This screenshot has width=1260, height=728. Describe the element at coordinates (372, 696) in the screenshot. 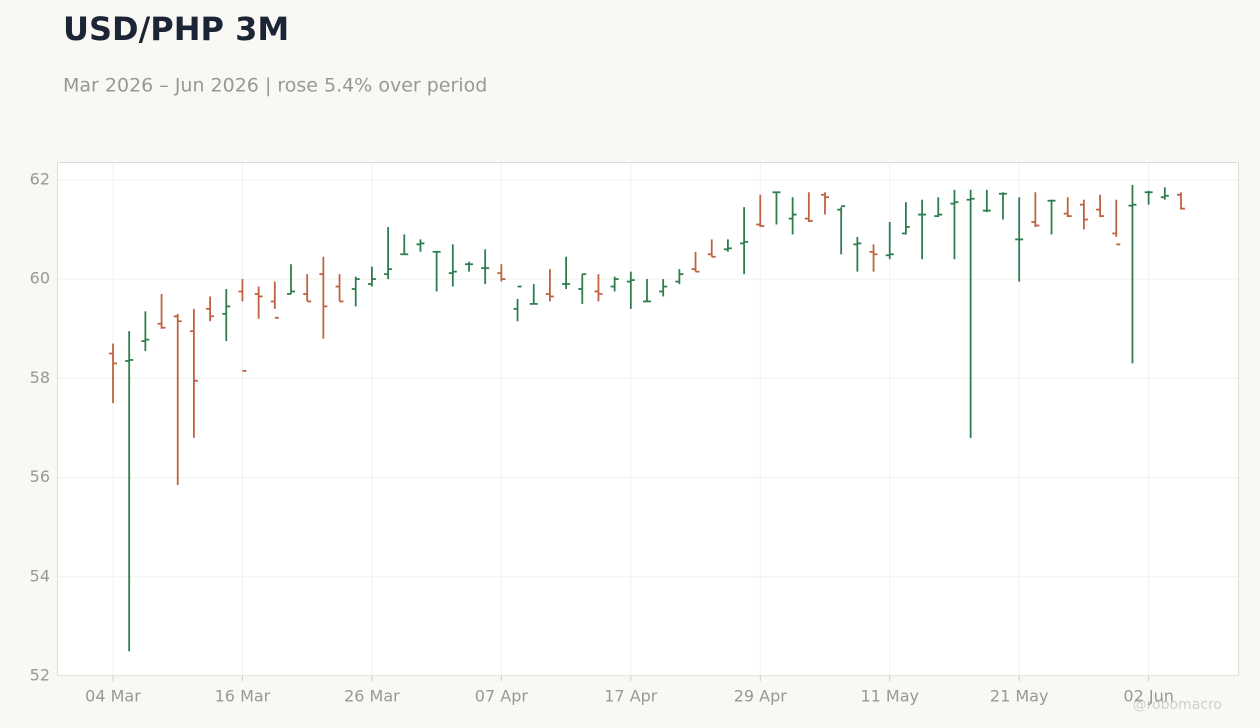

I see `x-tick-label: 26 Mar` at that location.